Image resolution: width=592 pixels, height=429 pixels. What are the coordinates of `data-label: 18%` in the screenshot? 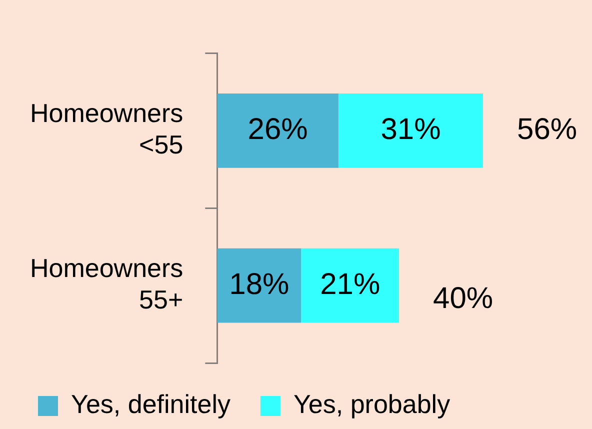 It's located at (259, 284).